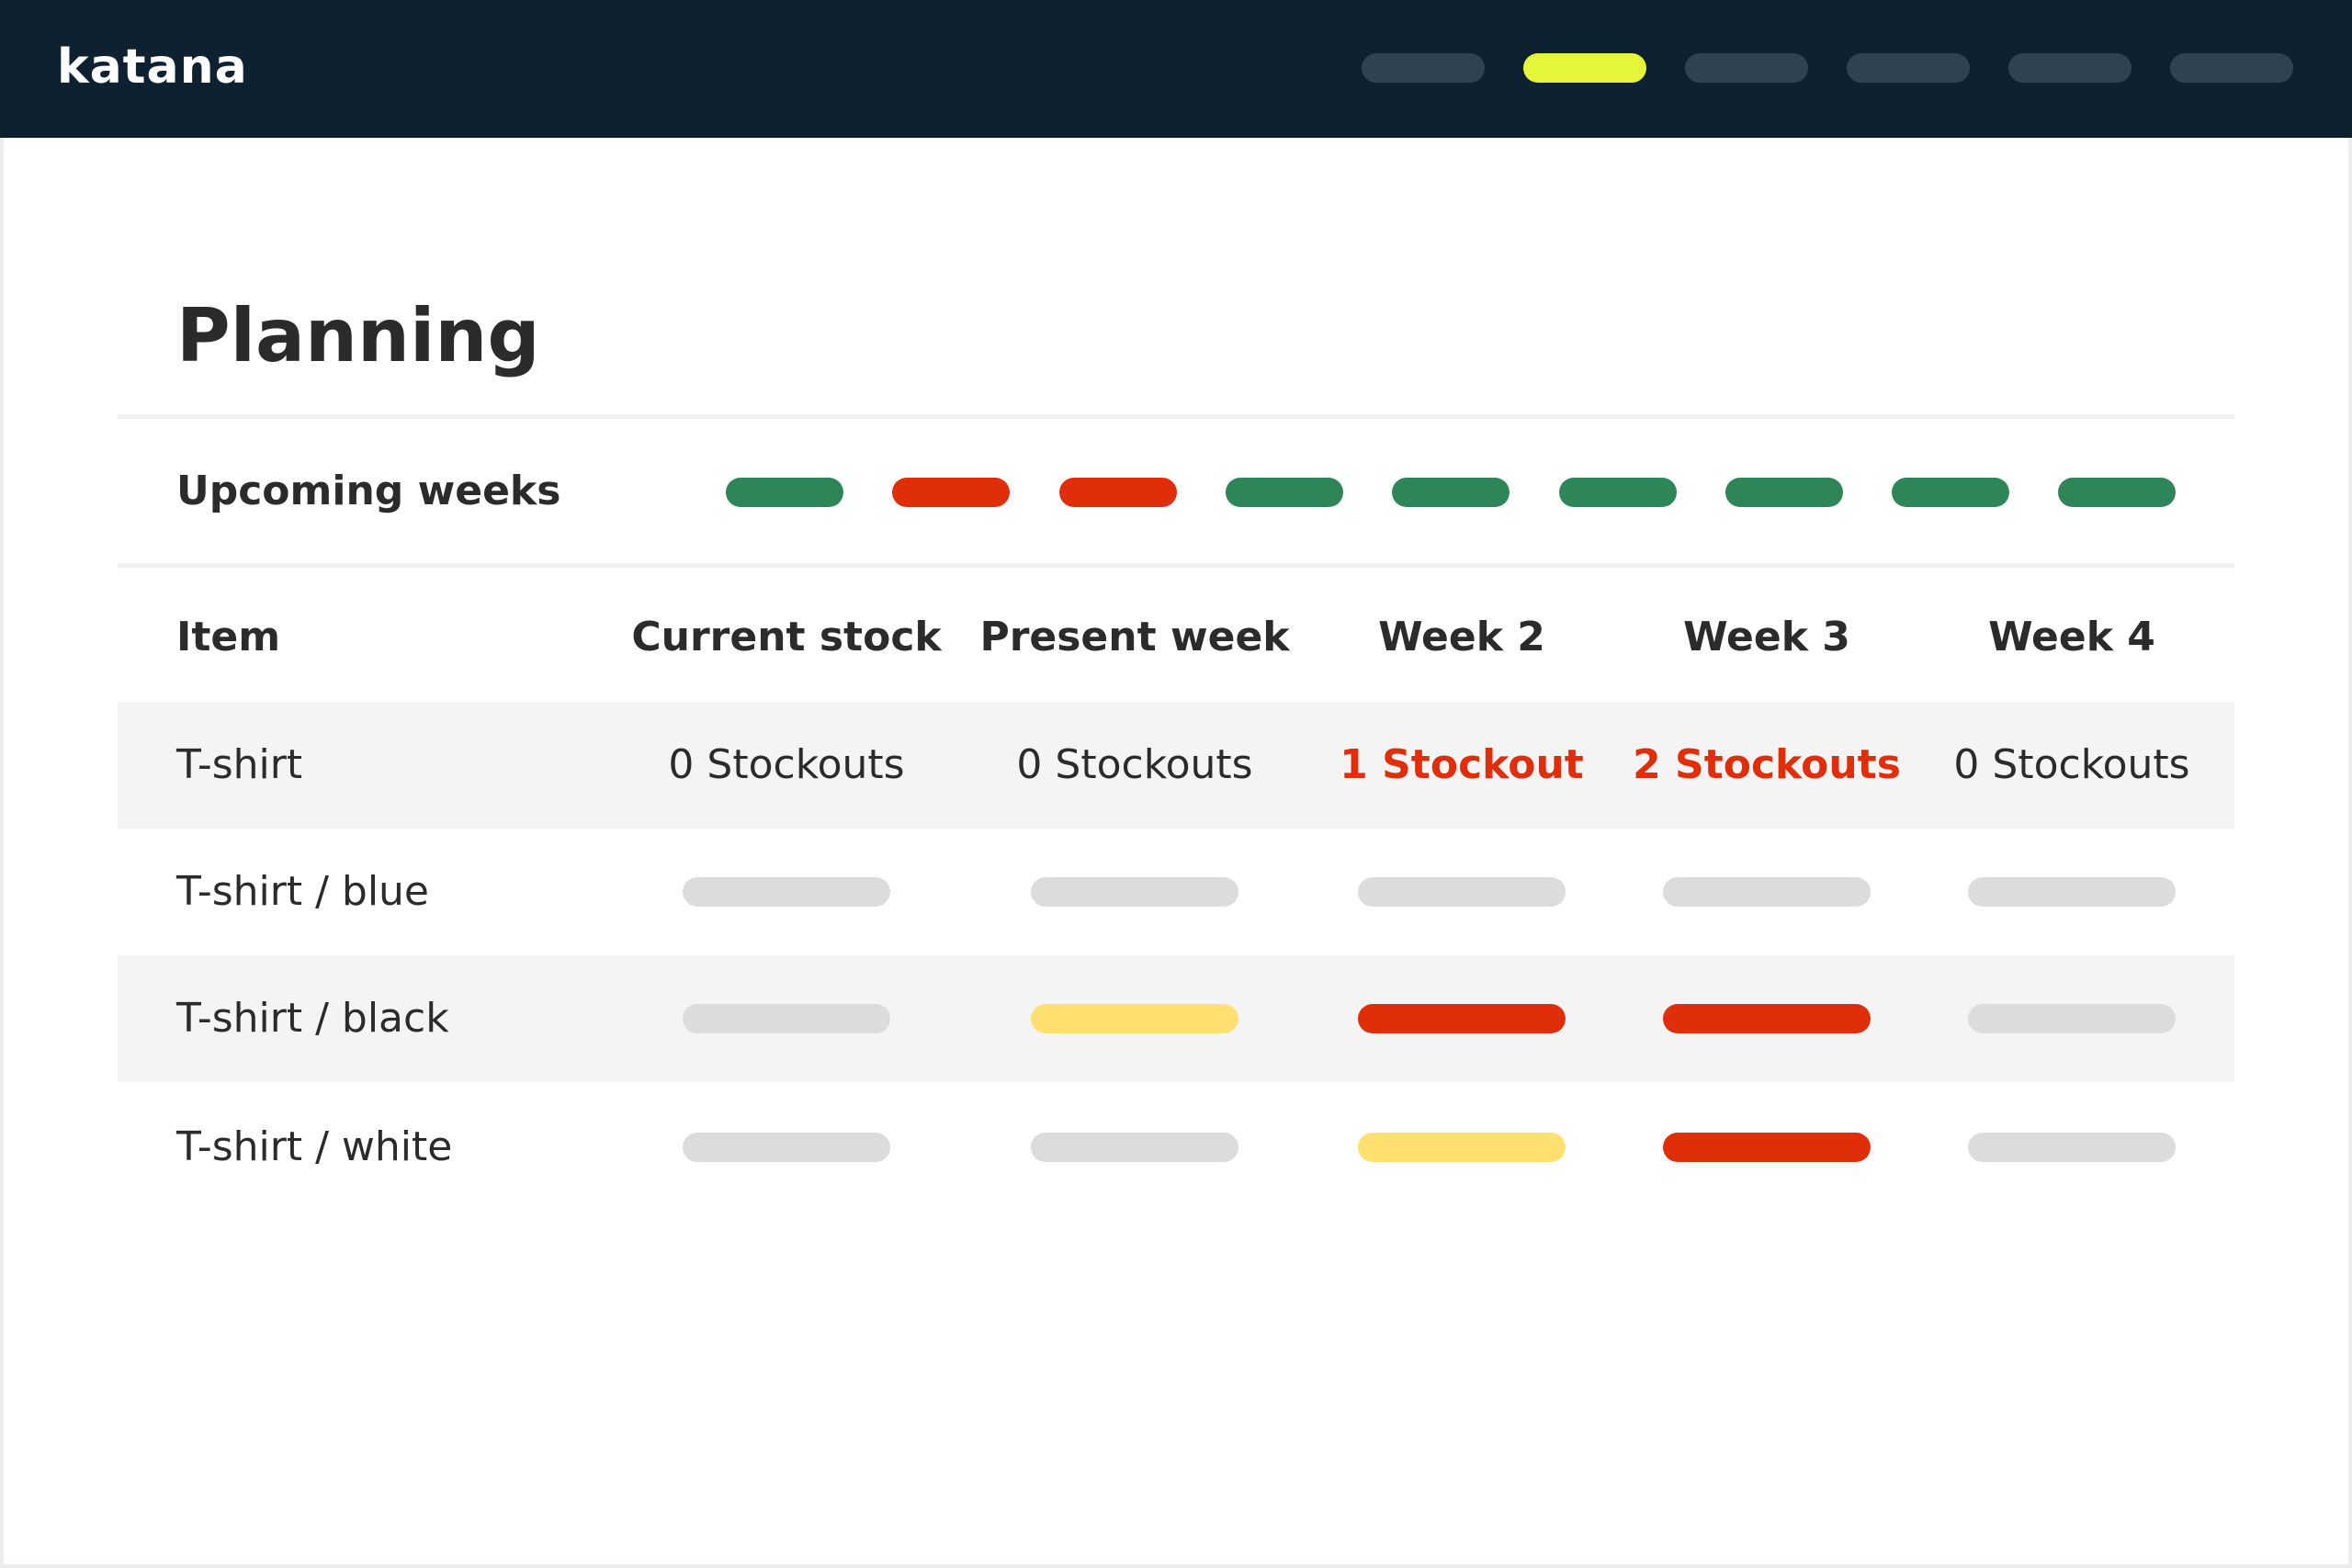  I want to click on status-bar-tshirt-black-present-week, so click(1134, 1019).